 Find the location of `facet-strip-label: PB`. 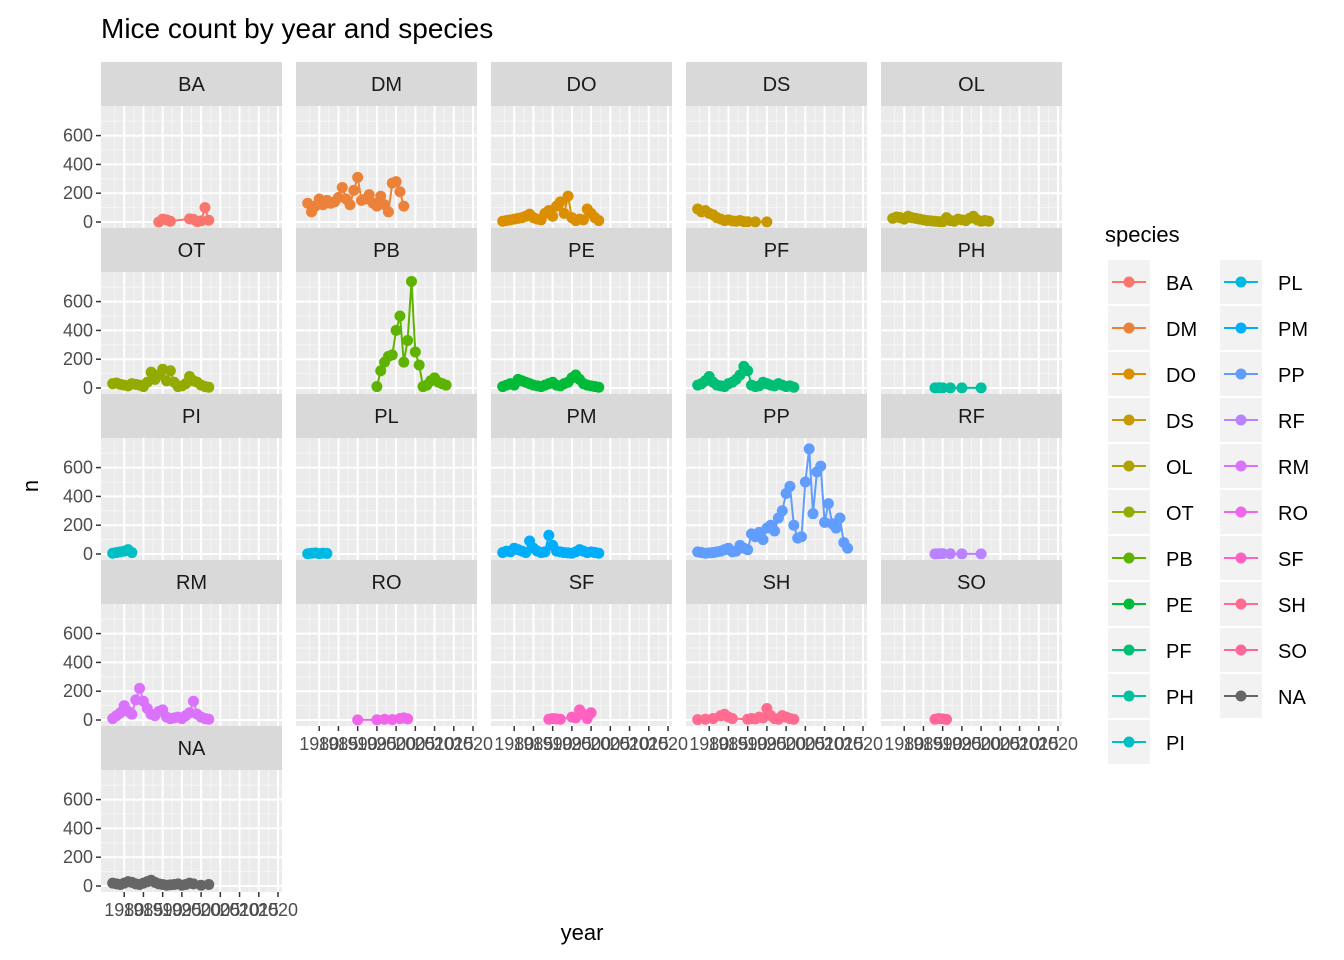

facet-strip-label: PB is located at coordinates (386, 251).